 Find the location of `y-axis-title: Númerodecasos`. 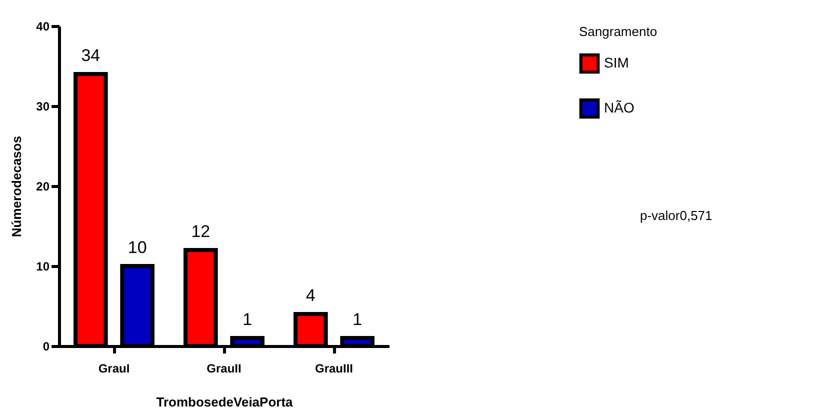

y-axis-title: Númerodecasos is located at coordinates (16, 187).